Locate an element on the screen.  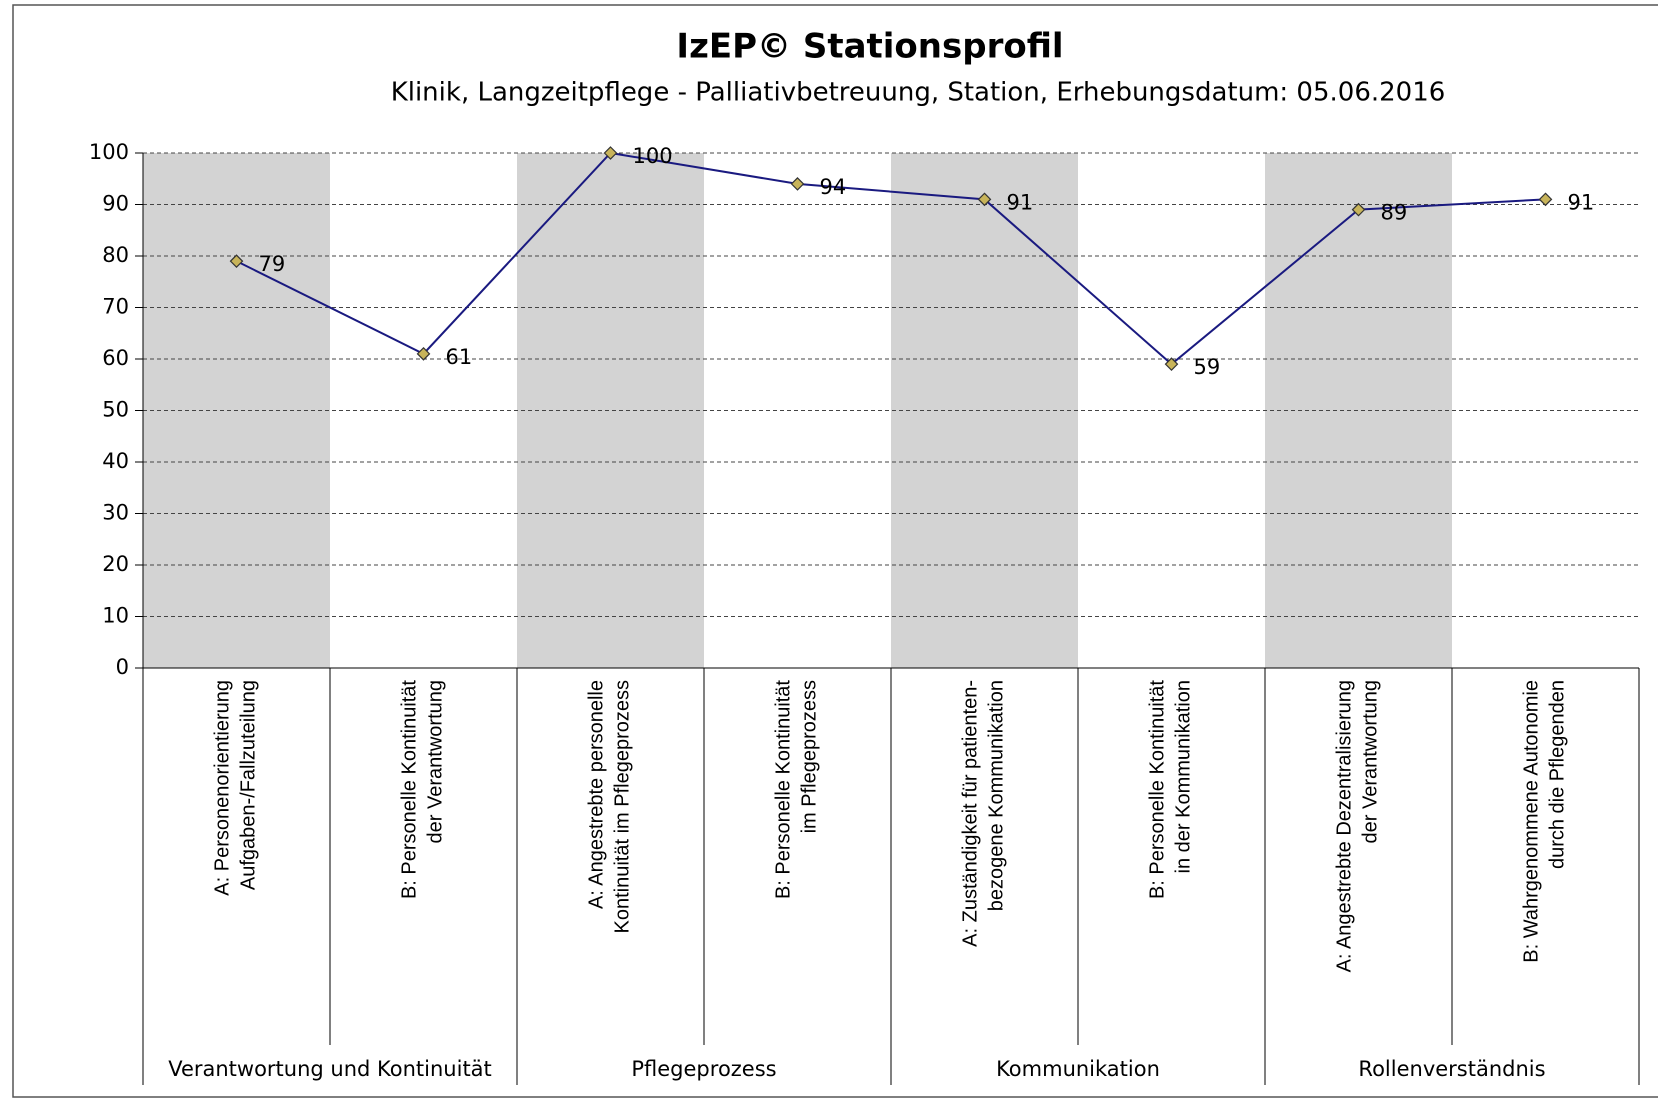
column-band is located at coordinates (610, 410).